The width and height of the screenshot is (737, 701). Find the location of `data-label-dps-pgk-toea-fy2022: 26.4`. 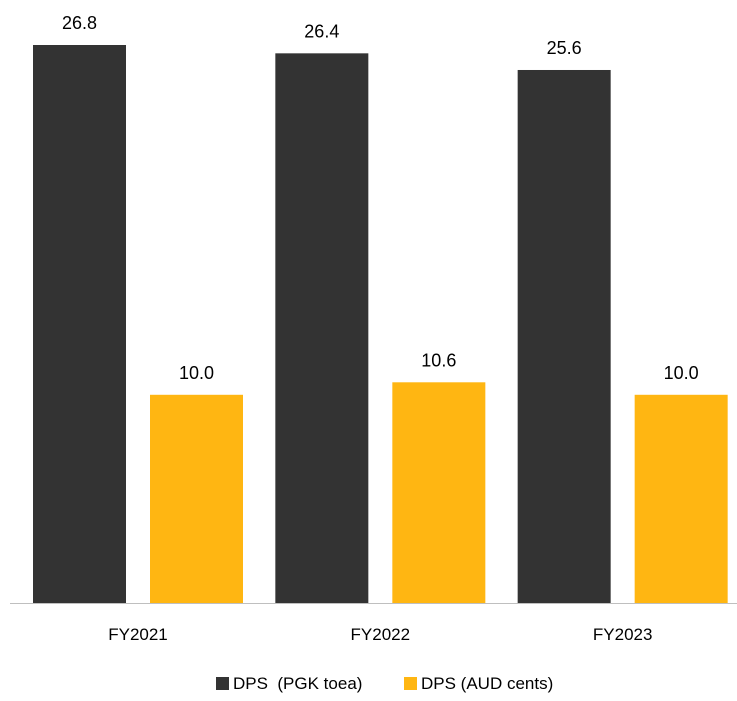

data-label-dps-pgk-toea-fy2022: 26.4 is located at coordinates (321, 31).